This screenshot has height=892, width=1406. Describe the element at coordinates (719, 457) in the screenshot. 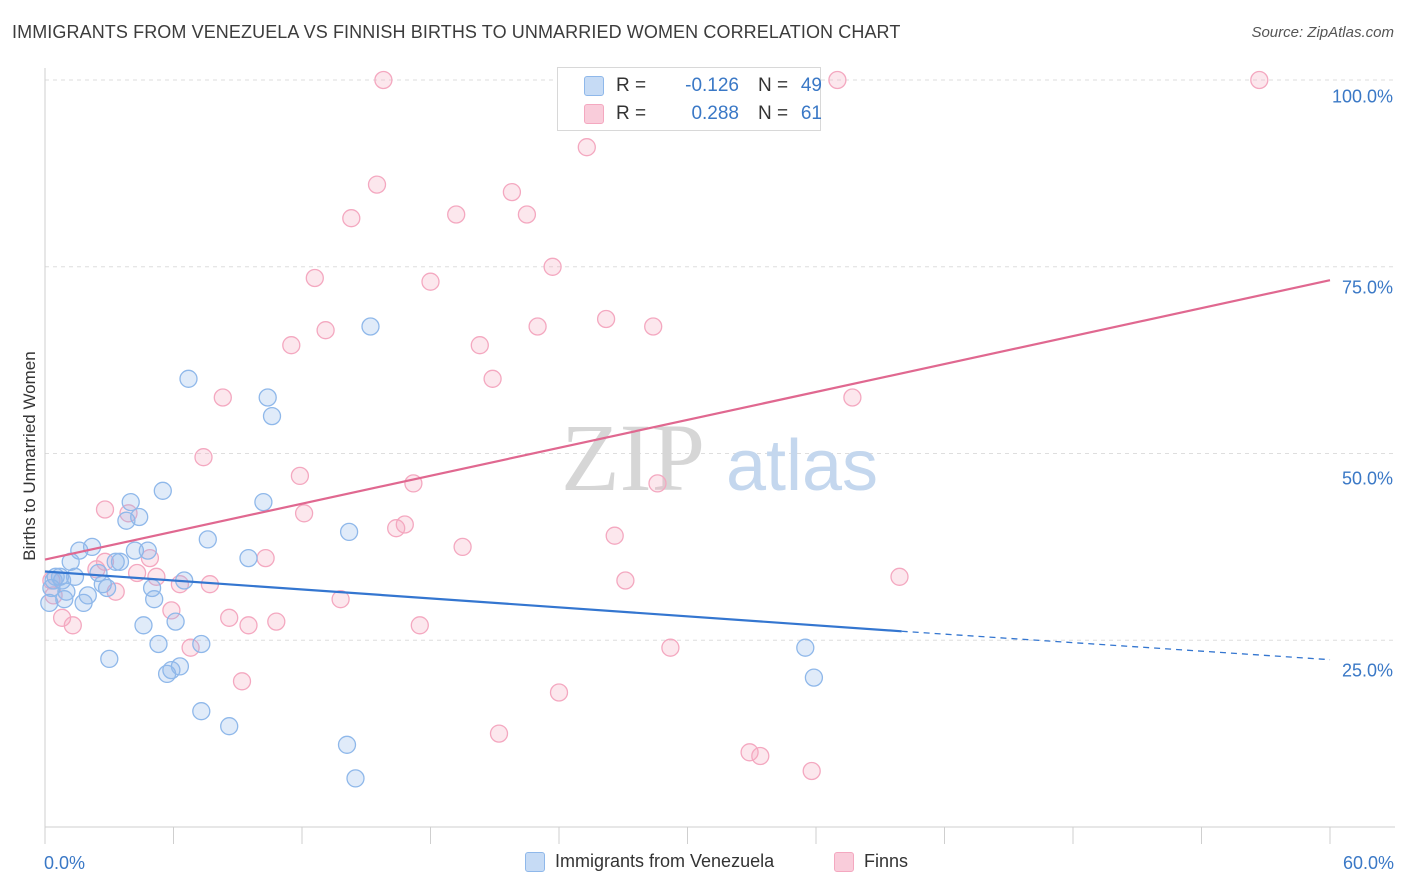

I see `watermark: ZIP atlas` at that location.